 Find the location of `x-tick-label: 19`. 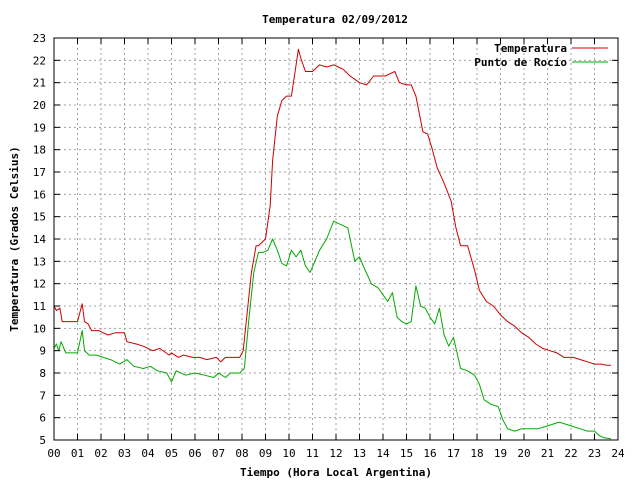

x-tick-label: 19 is located at coordinates (500, 453).